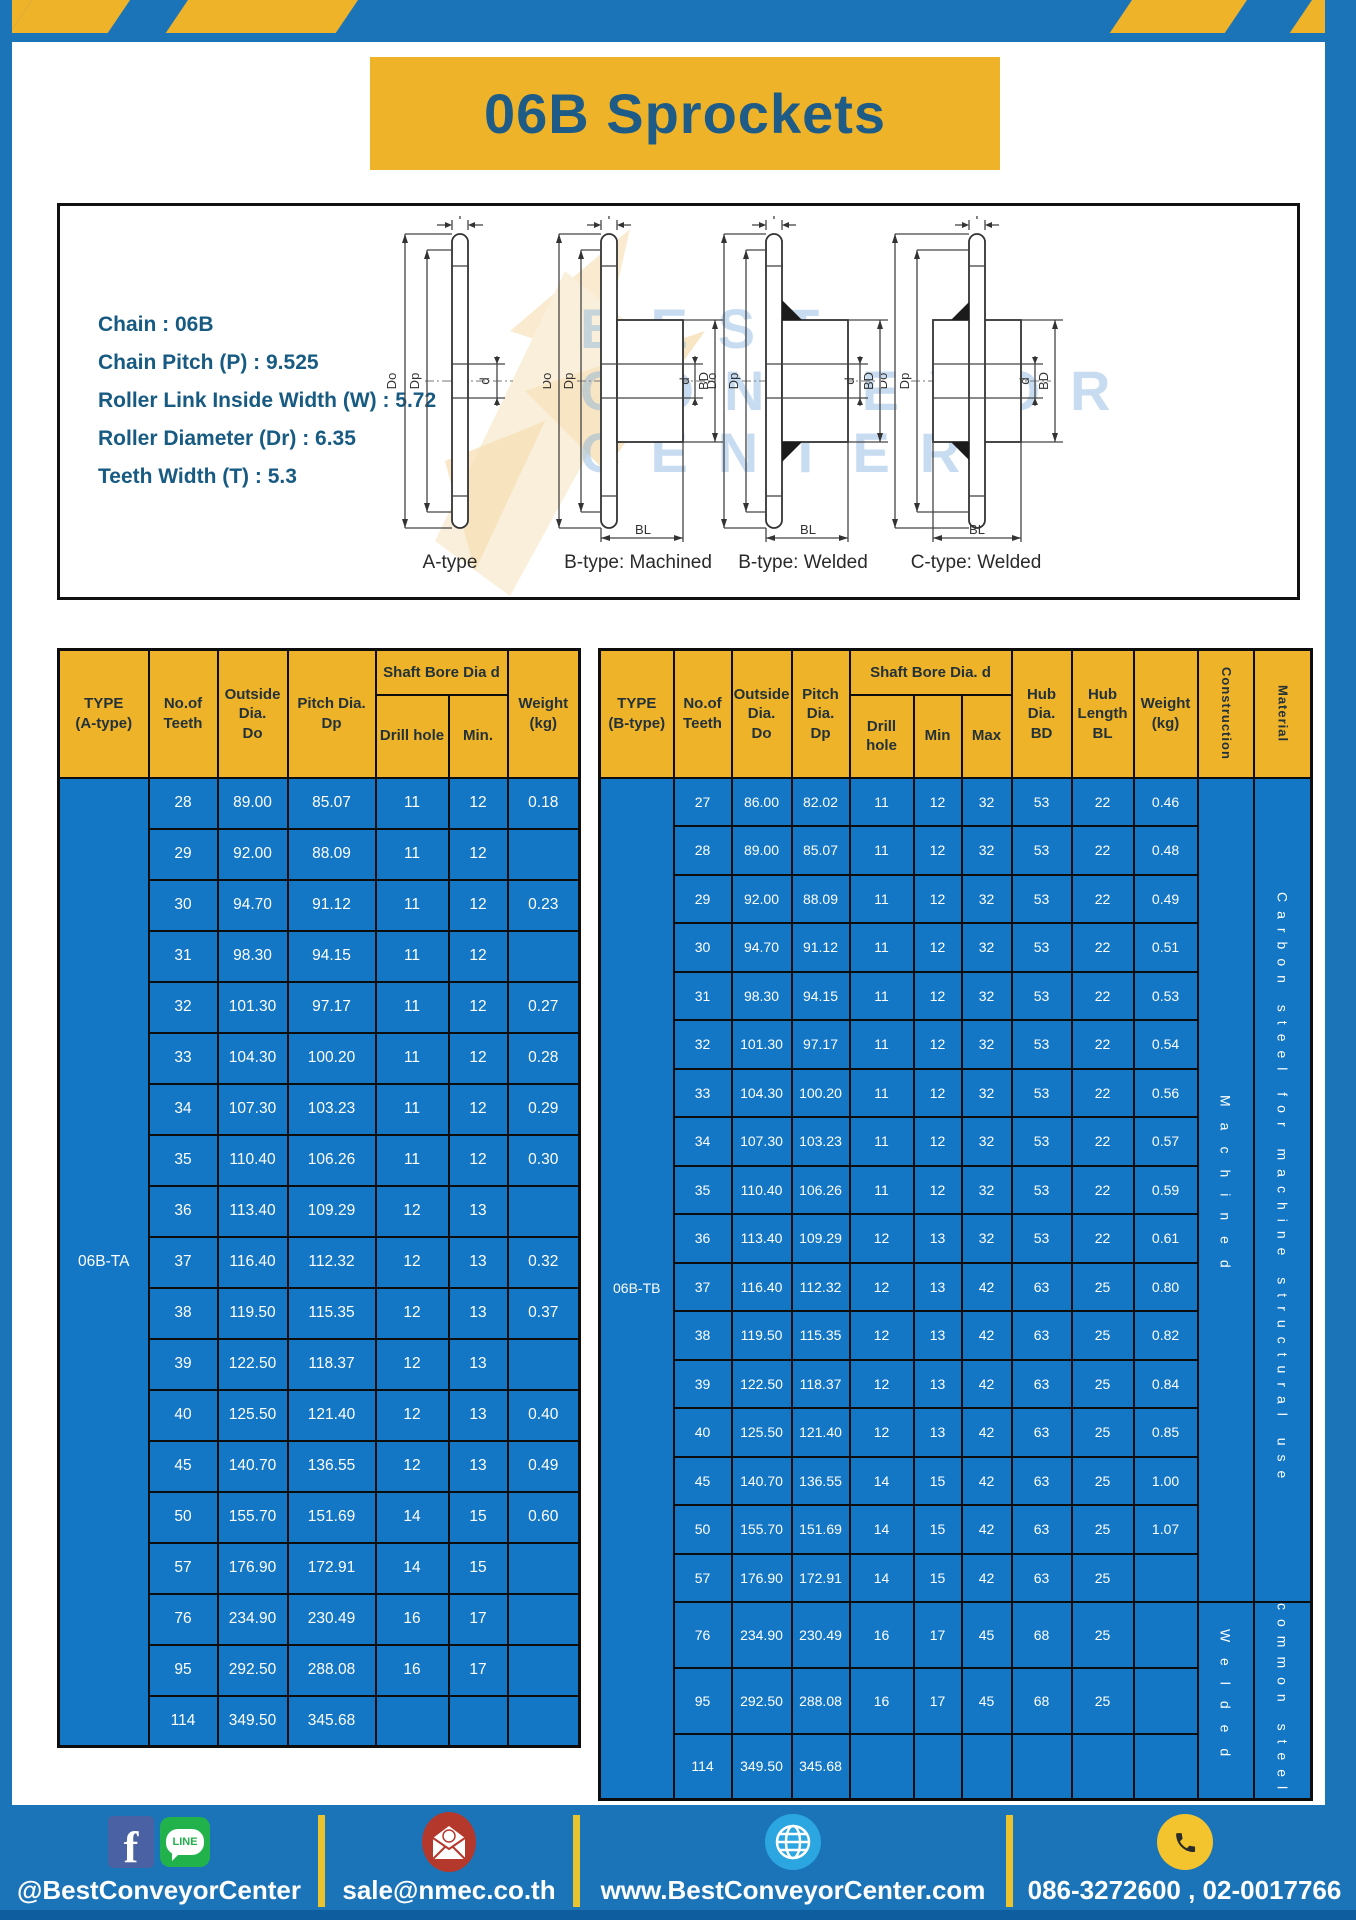 The image size is (1356, 1920). What do you see at coordinates (1165, 1044) in the screenshot?
I see `data-cell: 0.54` at bounding box center [1165, 1044].